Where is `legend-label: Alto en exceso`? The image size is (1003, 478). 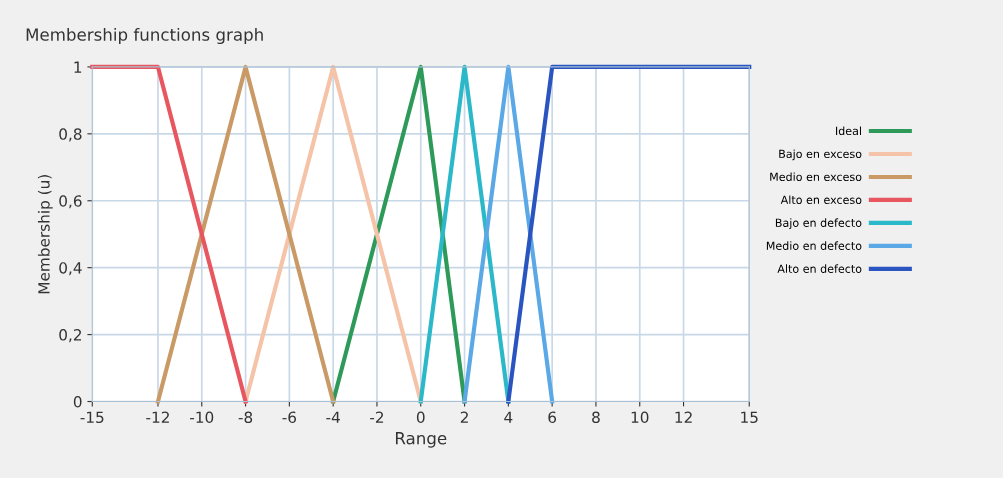 legend-label: Alto en exceso is located at coordinates (821, 199).